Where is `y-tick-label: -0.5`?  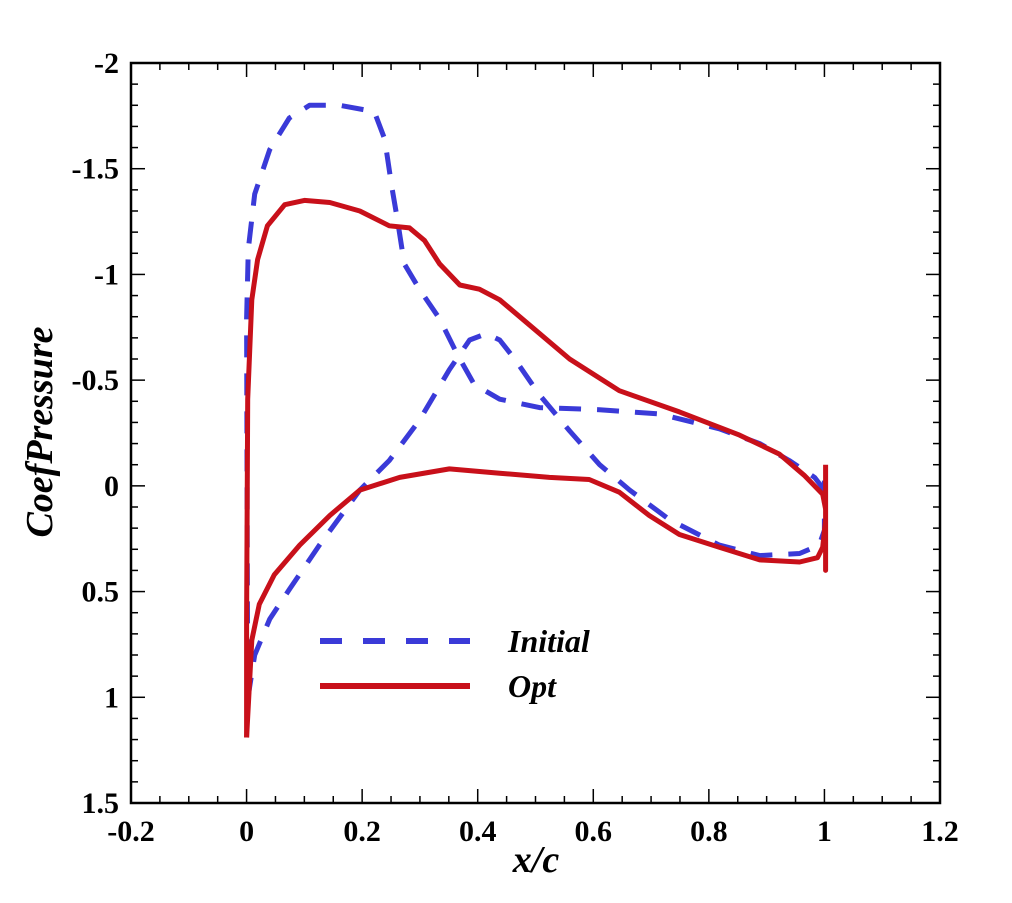 y-tick-label: -0.5 is located at coordinates (96, 380).